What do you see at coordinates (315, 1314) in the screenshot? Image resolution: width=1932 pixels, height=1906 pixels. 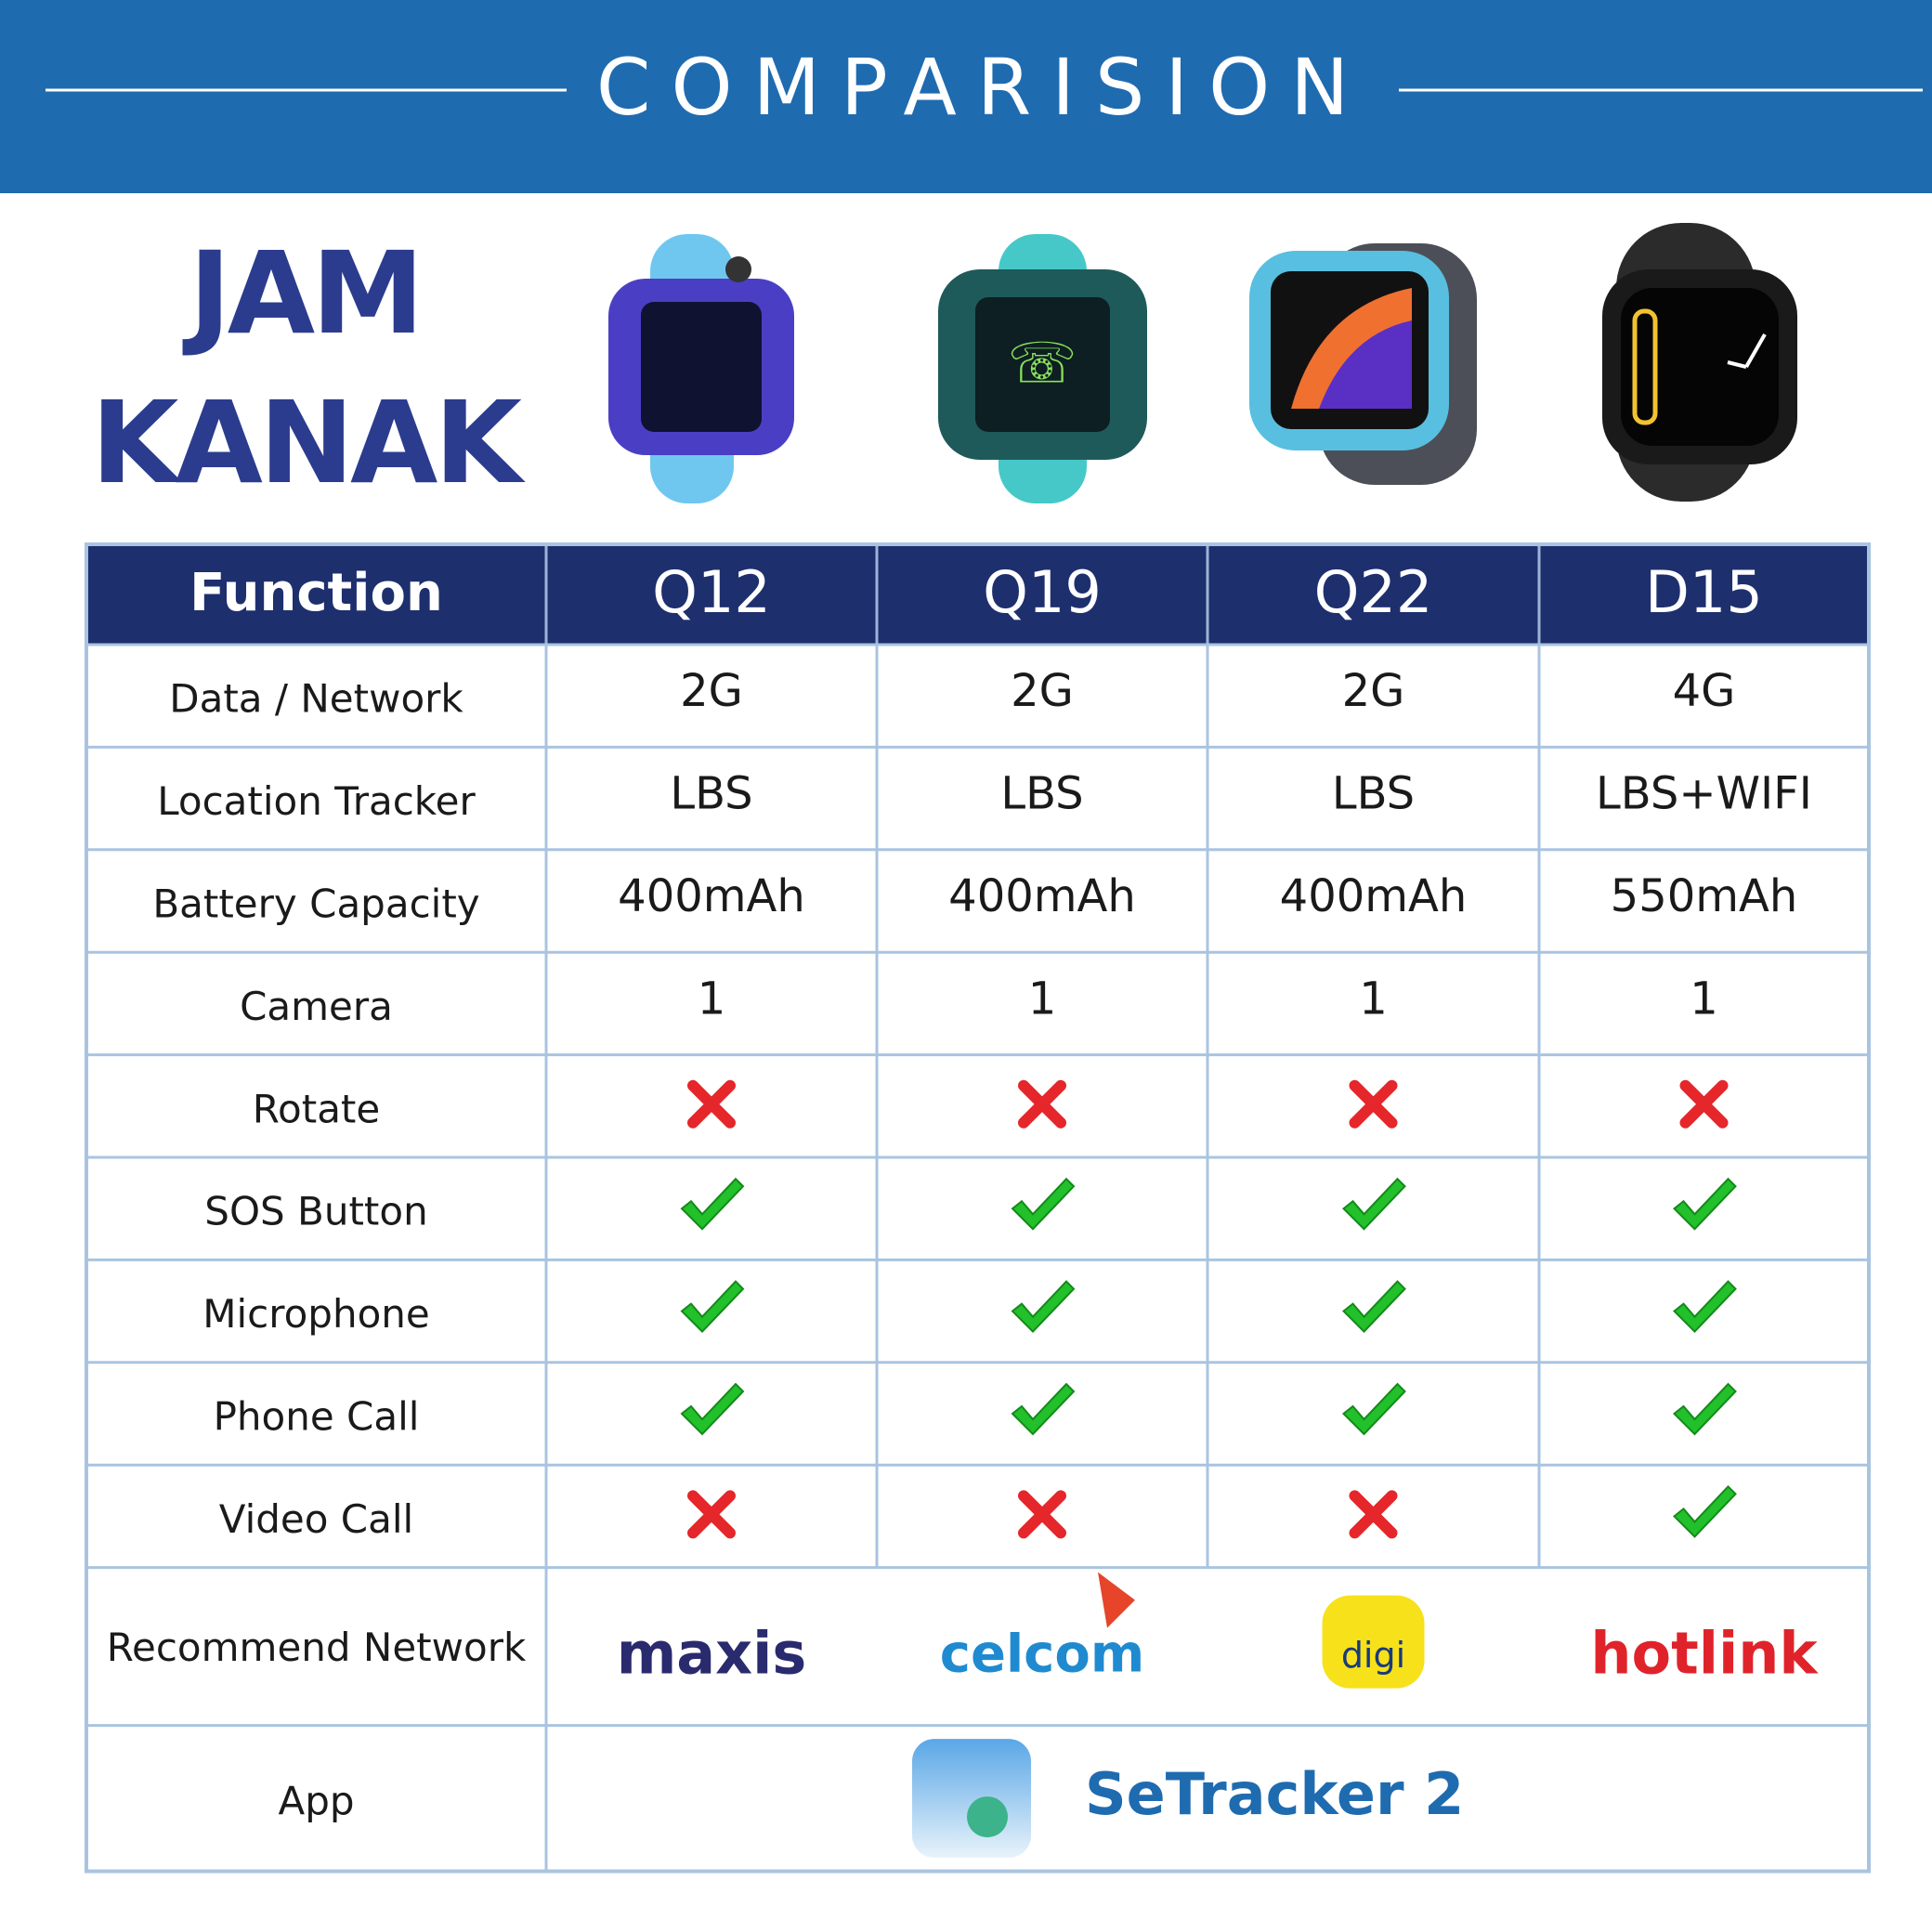 I see `row-label: Microphone` at bounding box center [315, 1314].